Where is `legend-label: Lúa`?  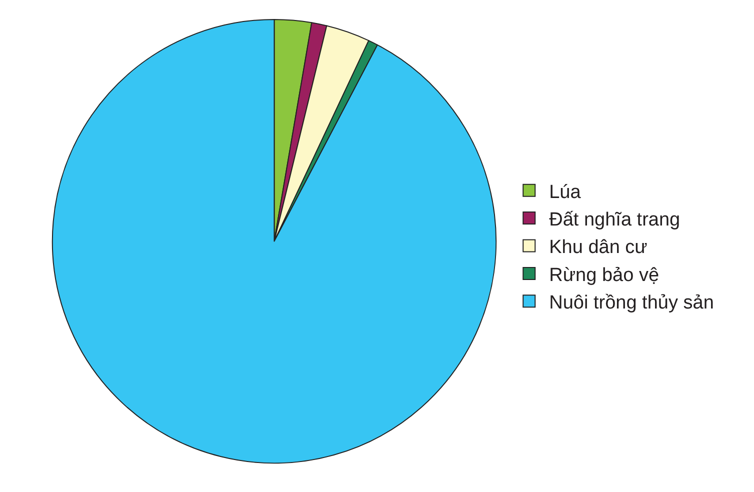
legend-label: Lúa is located at coordinates (565, 192).